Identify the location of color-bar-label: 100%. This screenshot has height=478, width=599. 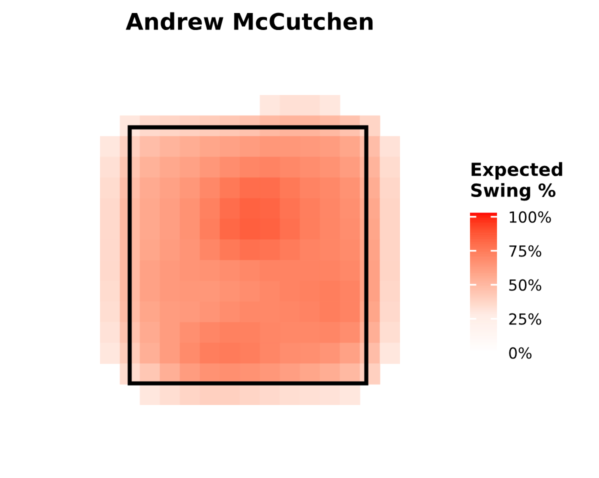
(530, 217).